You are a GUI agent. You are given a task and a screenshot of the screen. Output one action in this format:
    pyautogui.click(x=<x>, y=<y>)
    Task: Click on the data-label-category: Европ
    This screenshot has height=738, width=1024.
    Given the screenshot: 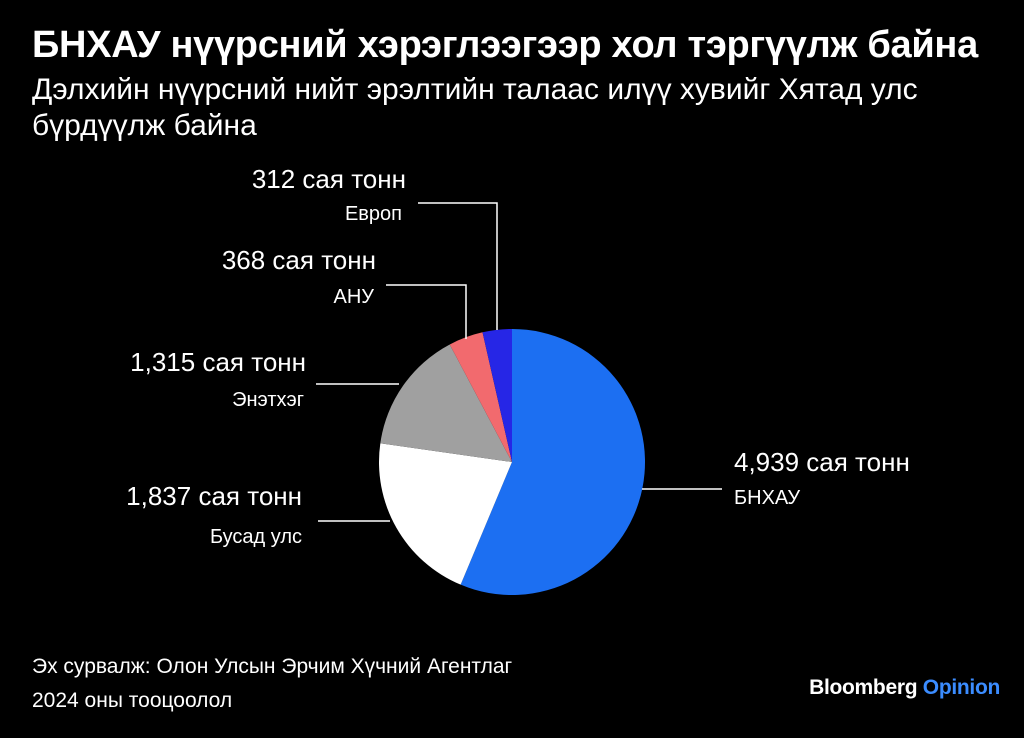 What is the action you would take?
    pyautogui.click(x=373, y=214)
    